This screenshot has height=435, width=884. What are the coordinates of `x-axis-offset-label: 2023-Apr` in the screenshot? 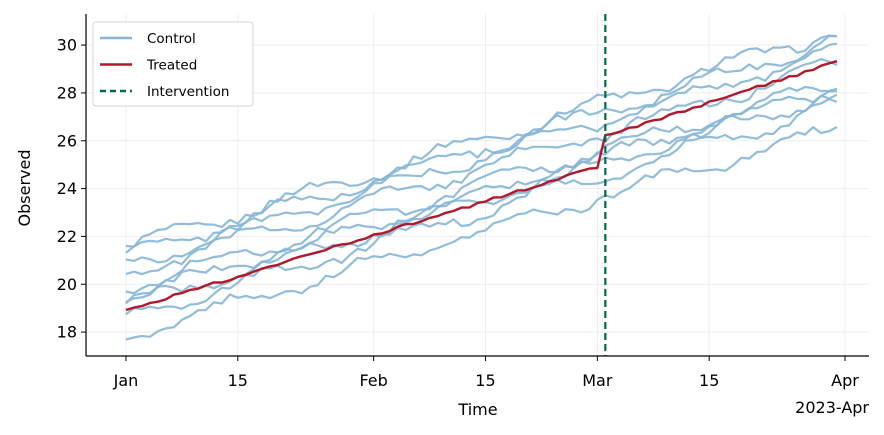 It's located at (832, 407).